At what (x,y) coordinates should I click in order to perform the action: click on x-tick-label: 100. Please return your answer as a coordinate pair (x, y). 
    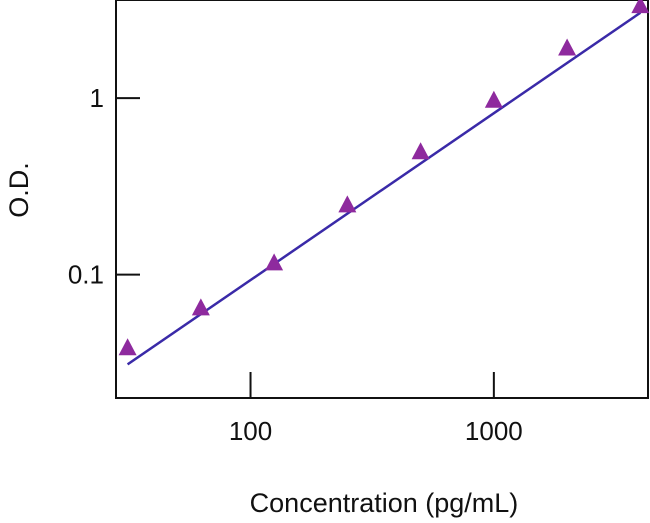
    Looking at the image, I should click on (250, 431).